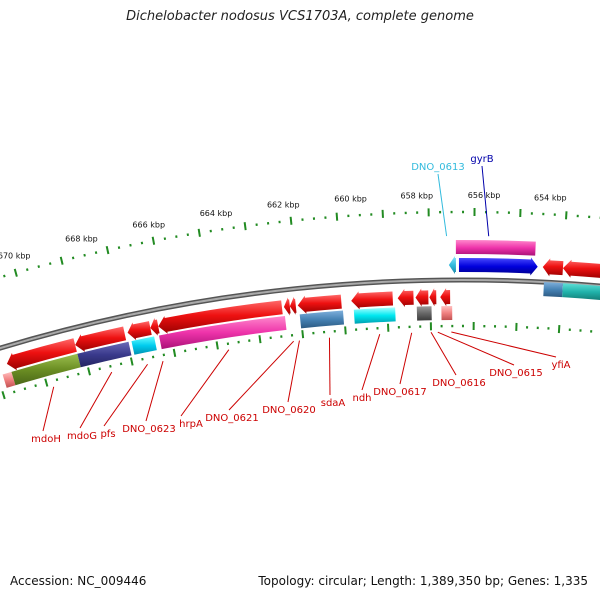  What do you see at coordinates (438, 167) in the screenshot?
I see `gene-label: DNO_0613` at bounding box center [438, 167].